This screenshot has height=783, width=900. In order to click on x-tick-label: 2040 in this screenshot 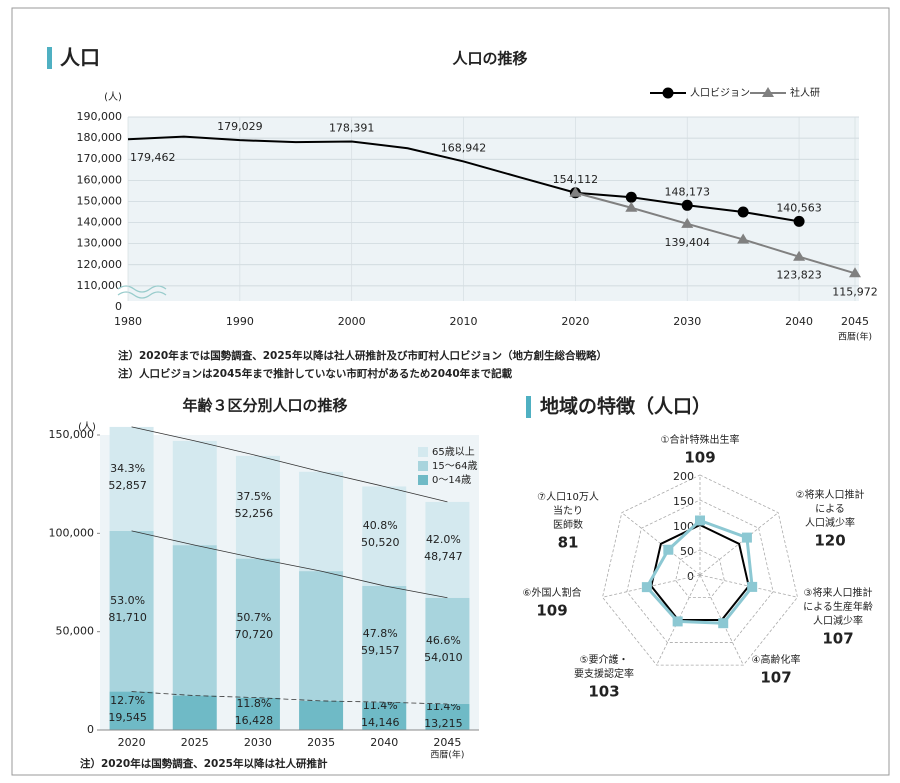, I will do `click(384, 742)`.